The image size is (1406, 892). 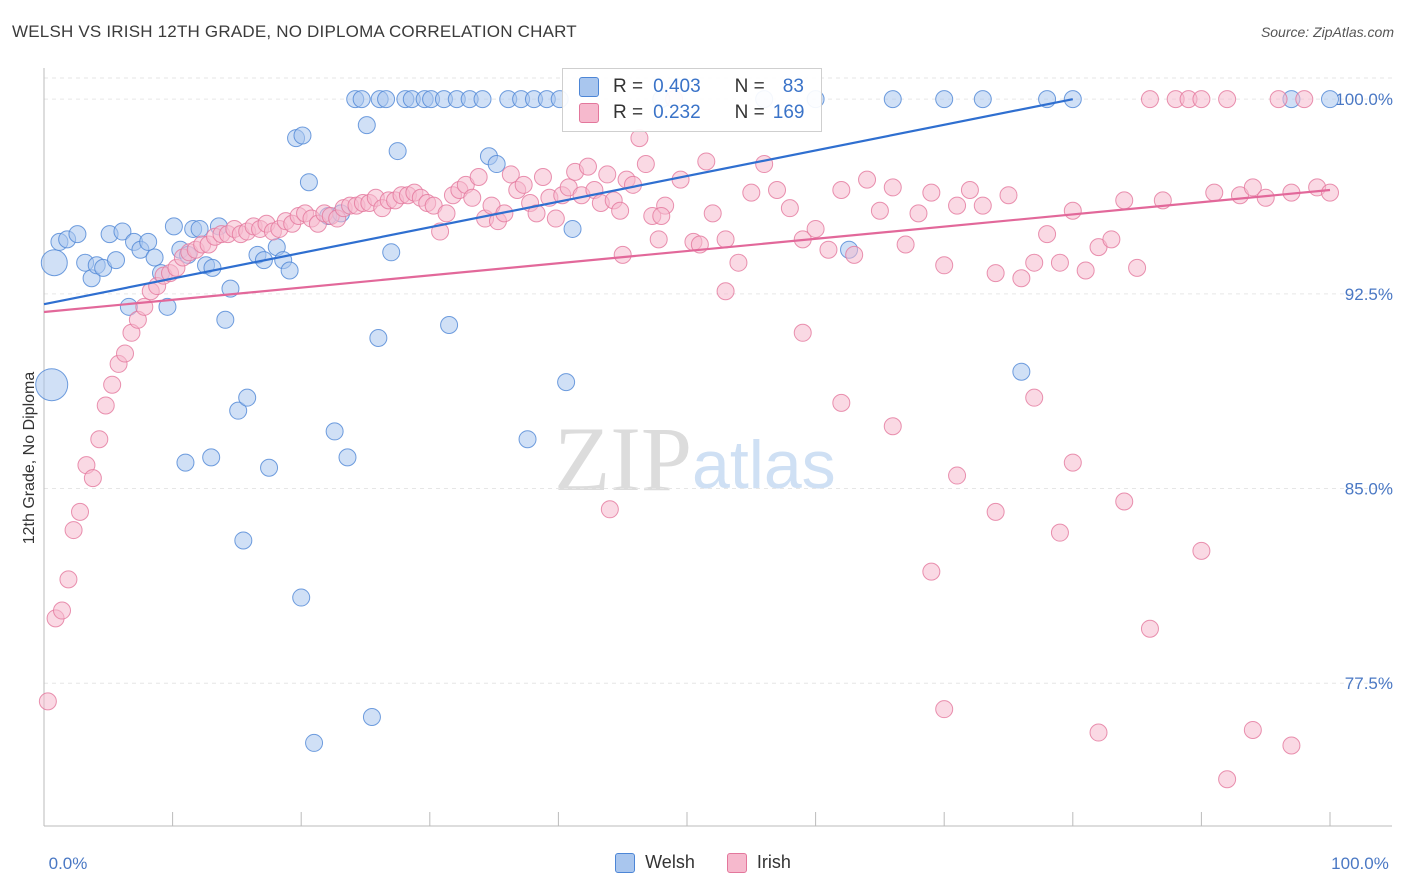 I want to click on welsh-legend-swatch, so click(x=625, y=862).